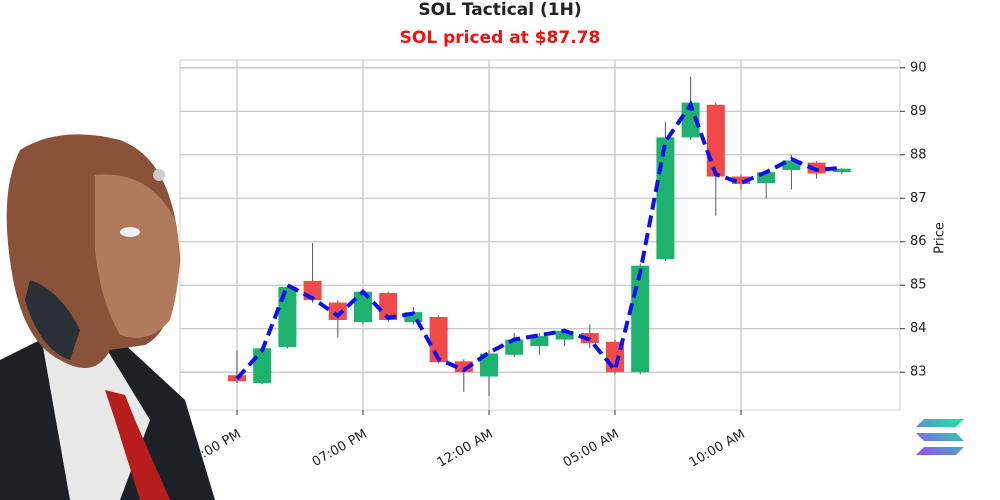 The width and height of the screenshot is (1000, 500). Describe the element at coordinates (340, 448) in the screenshot. I see `x-tick-label: 07:00 PM` at that location.